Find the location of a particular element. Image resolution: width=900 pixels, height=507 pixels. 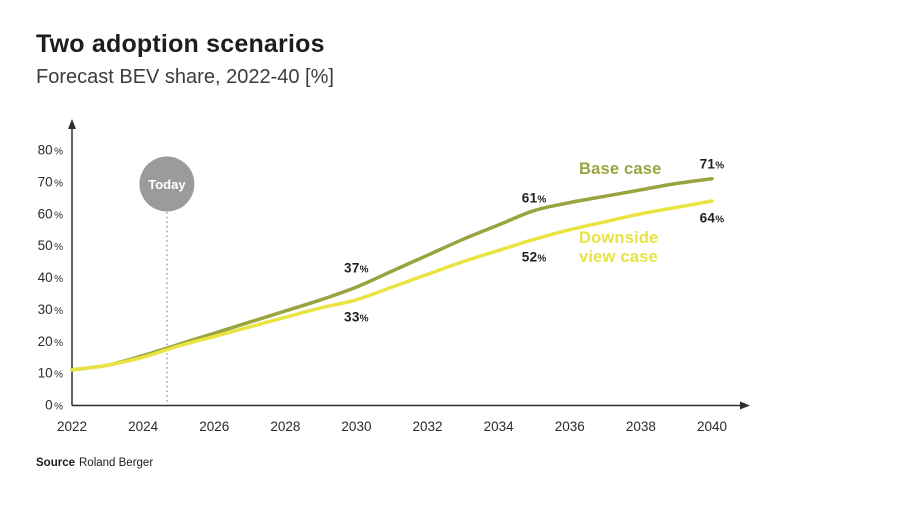

y-tick-label-50: 50% is located at coordinates (51, 245).